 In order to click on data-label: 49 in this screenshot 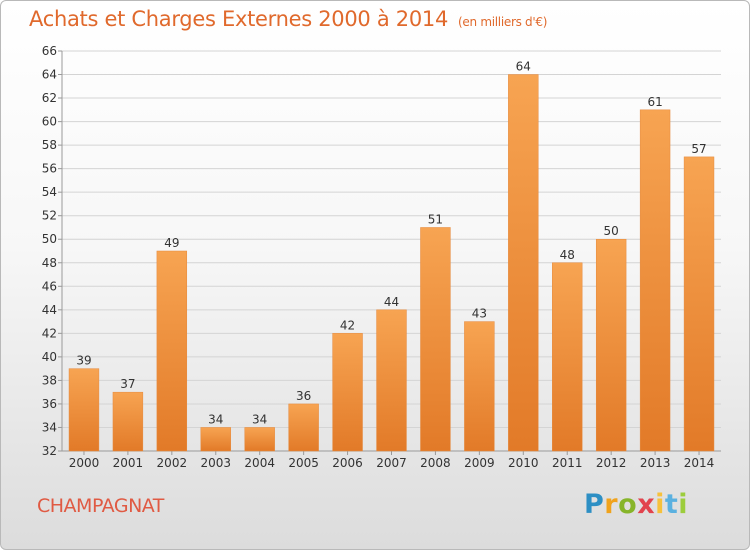, I will do `click(171, 243)`.